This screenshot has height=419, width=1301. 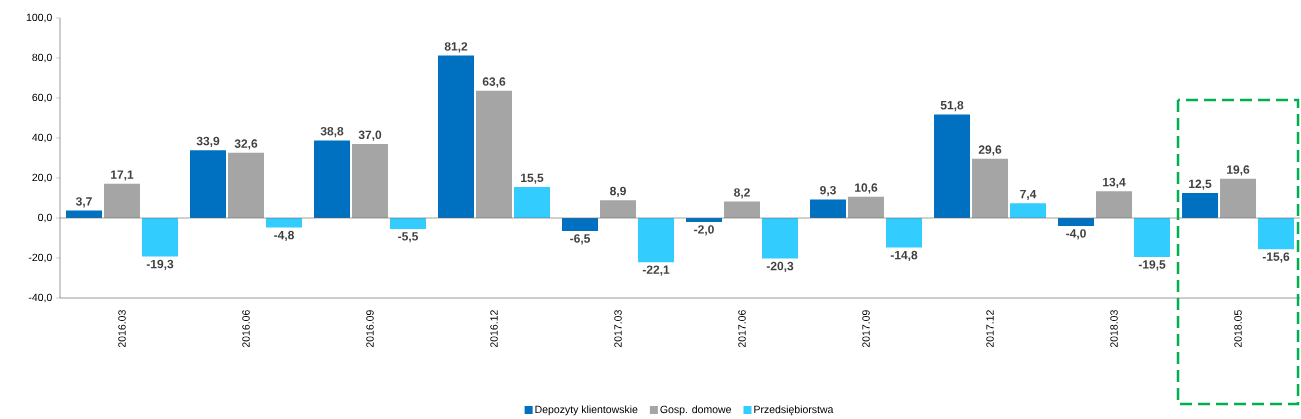 I want to click on data-label: 10,6, so click(x=866, y=188).